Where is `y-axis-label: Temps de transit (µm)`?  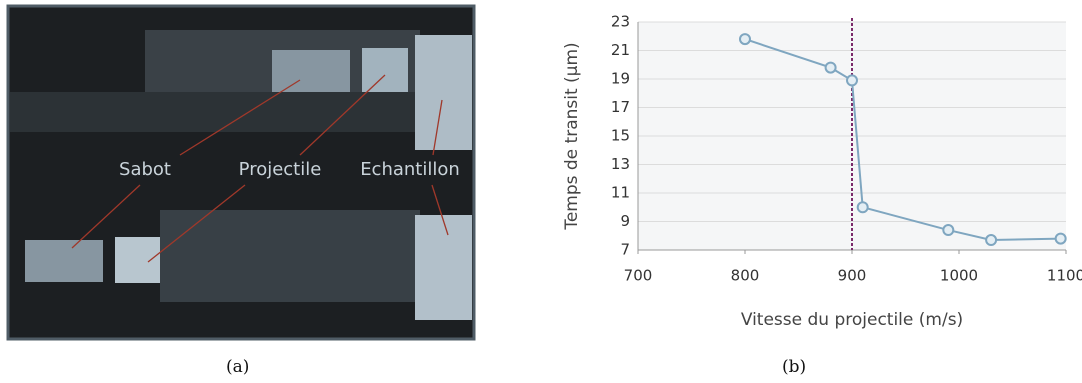
y-axis-label: Temps de transit (µm) is located at coordinates (572, 136).